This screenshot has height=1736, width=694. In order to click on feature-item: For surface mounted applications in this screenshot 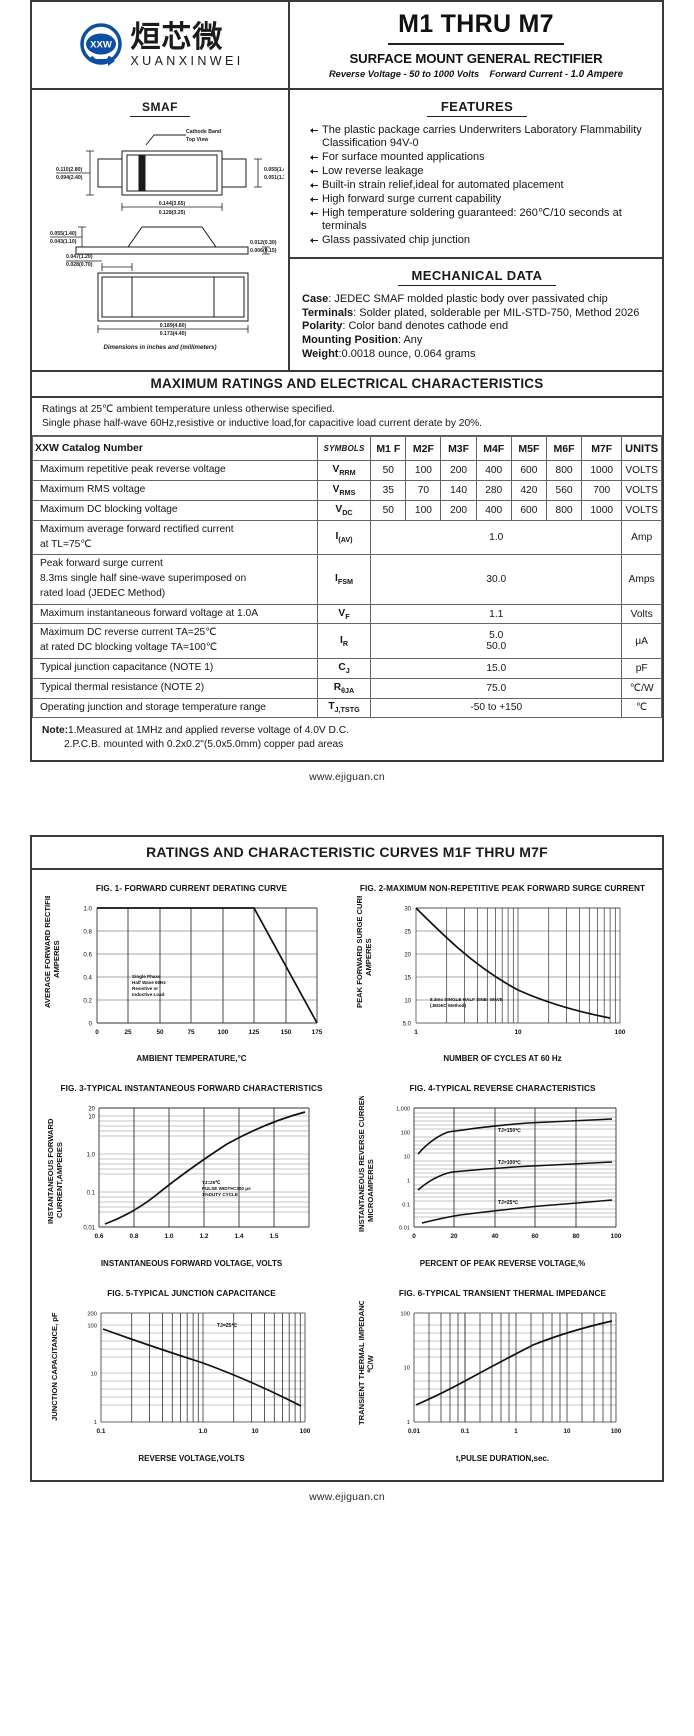, I will do `click(481, 157)`.